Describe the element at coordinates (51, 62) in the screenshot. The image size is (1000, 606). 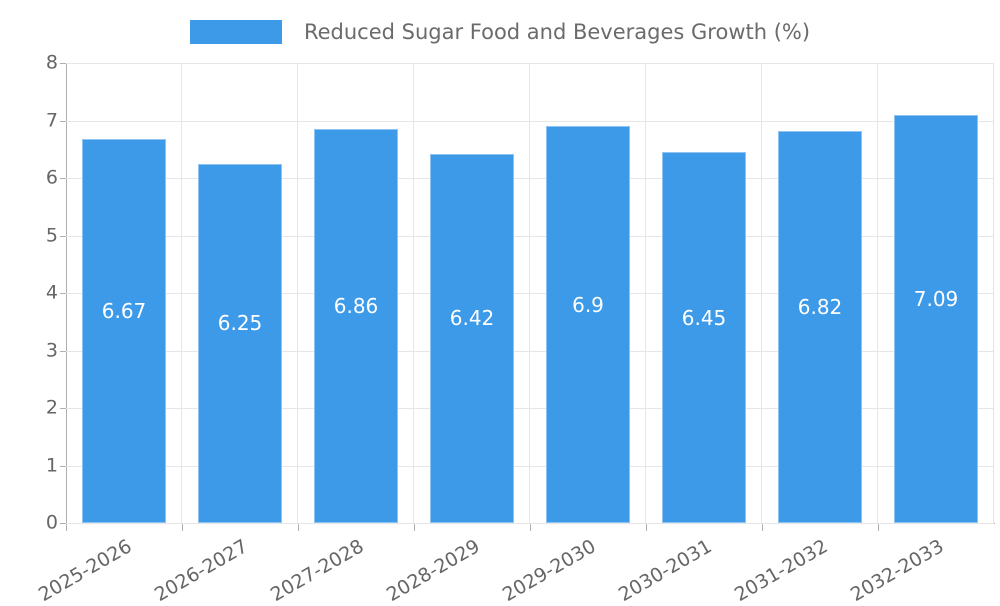
I see `y-axis-tick-label: 8` at that location.